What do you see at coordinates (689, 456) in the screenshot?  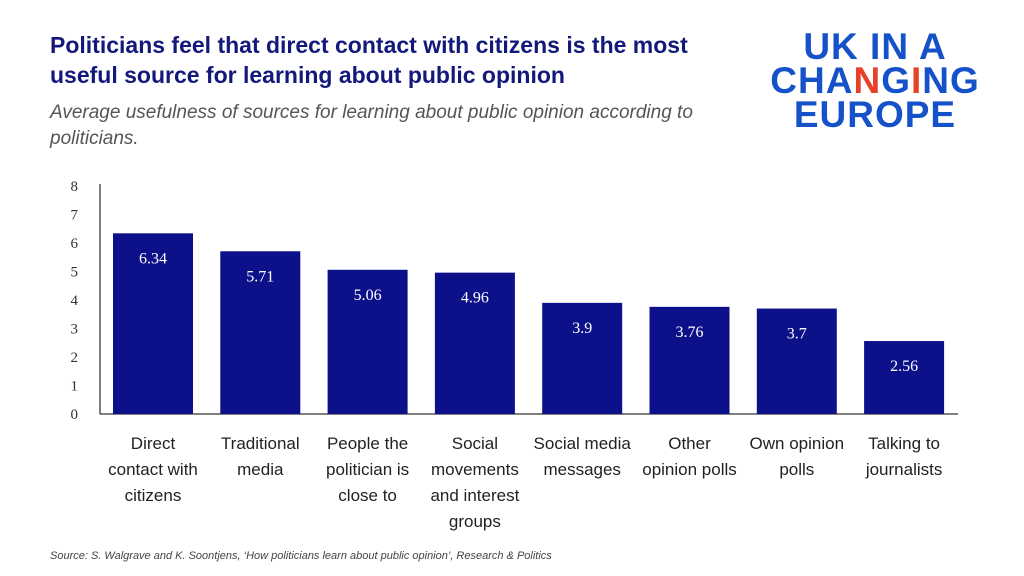 I see `x-tick-label: Other opinion polls` at bounding box center [689, 456].